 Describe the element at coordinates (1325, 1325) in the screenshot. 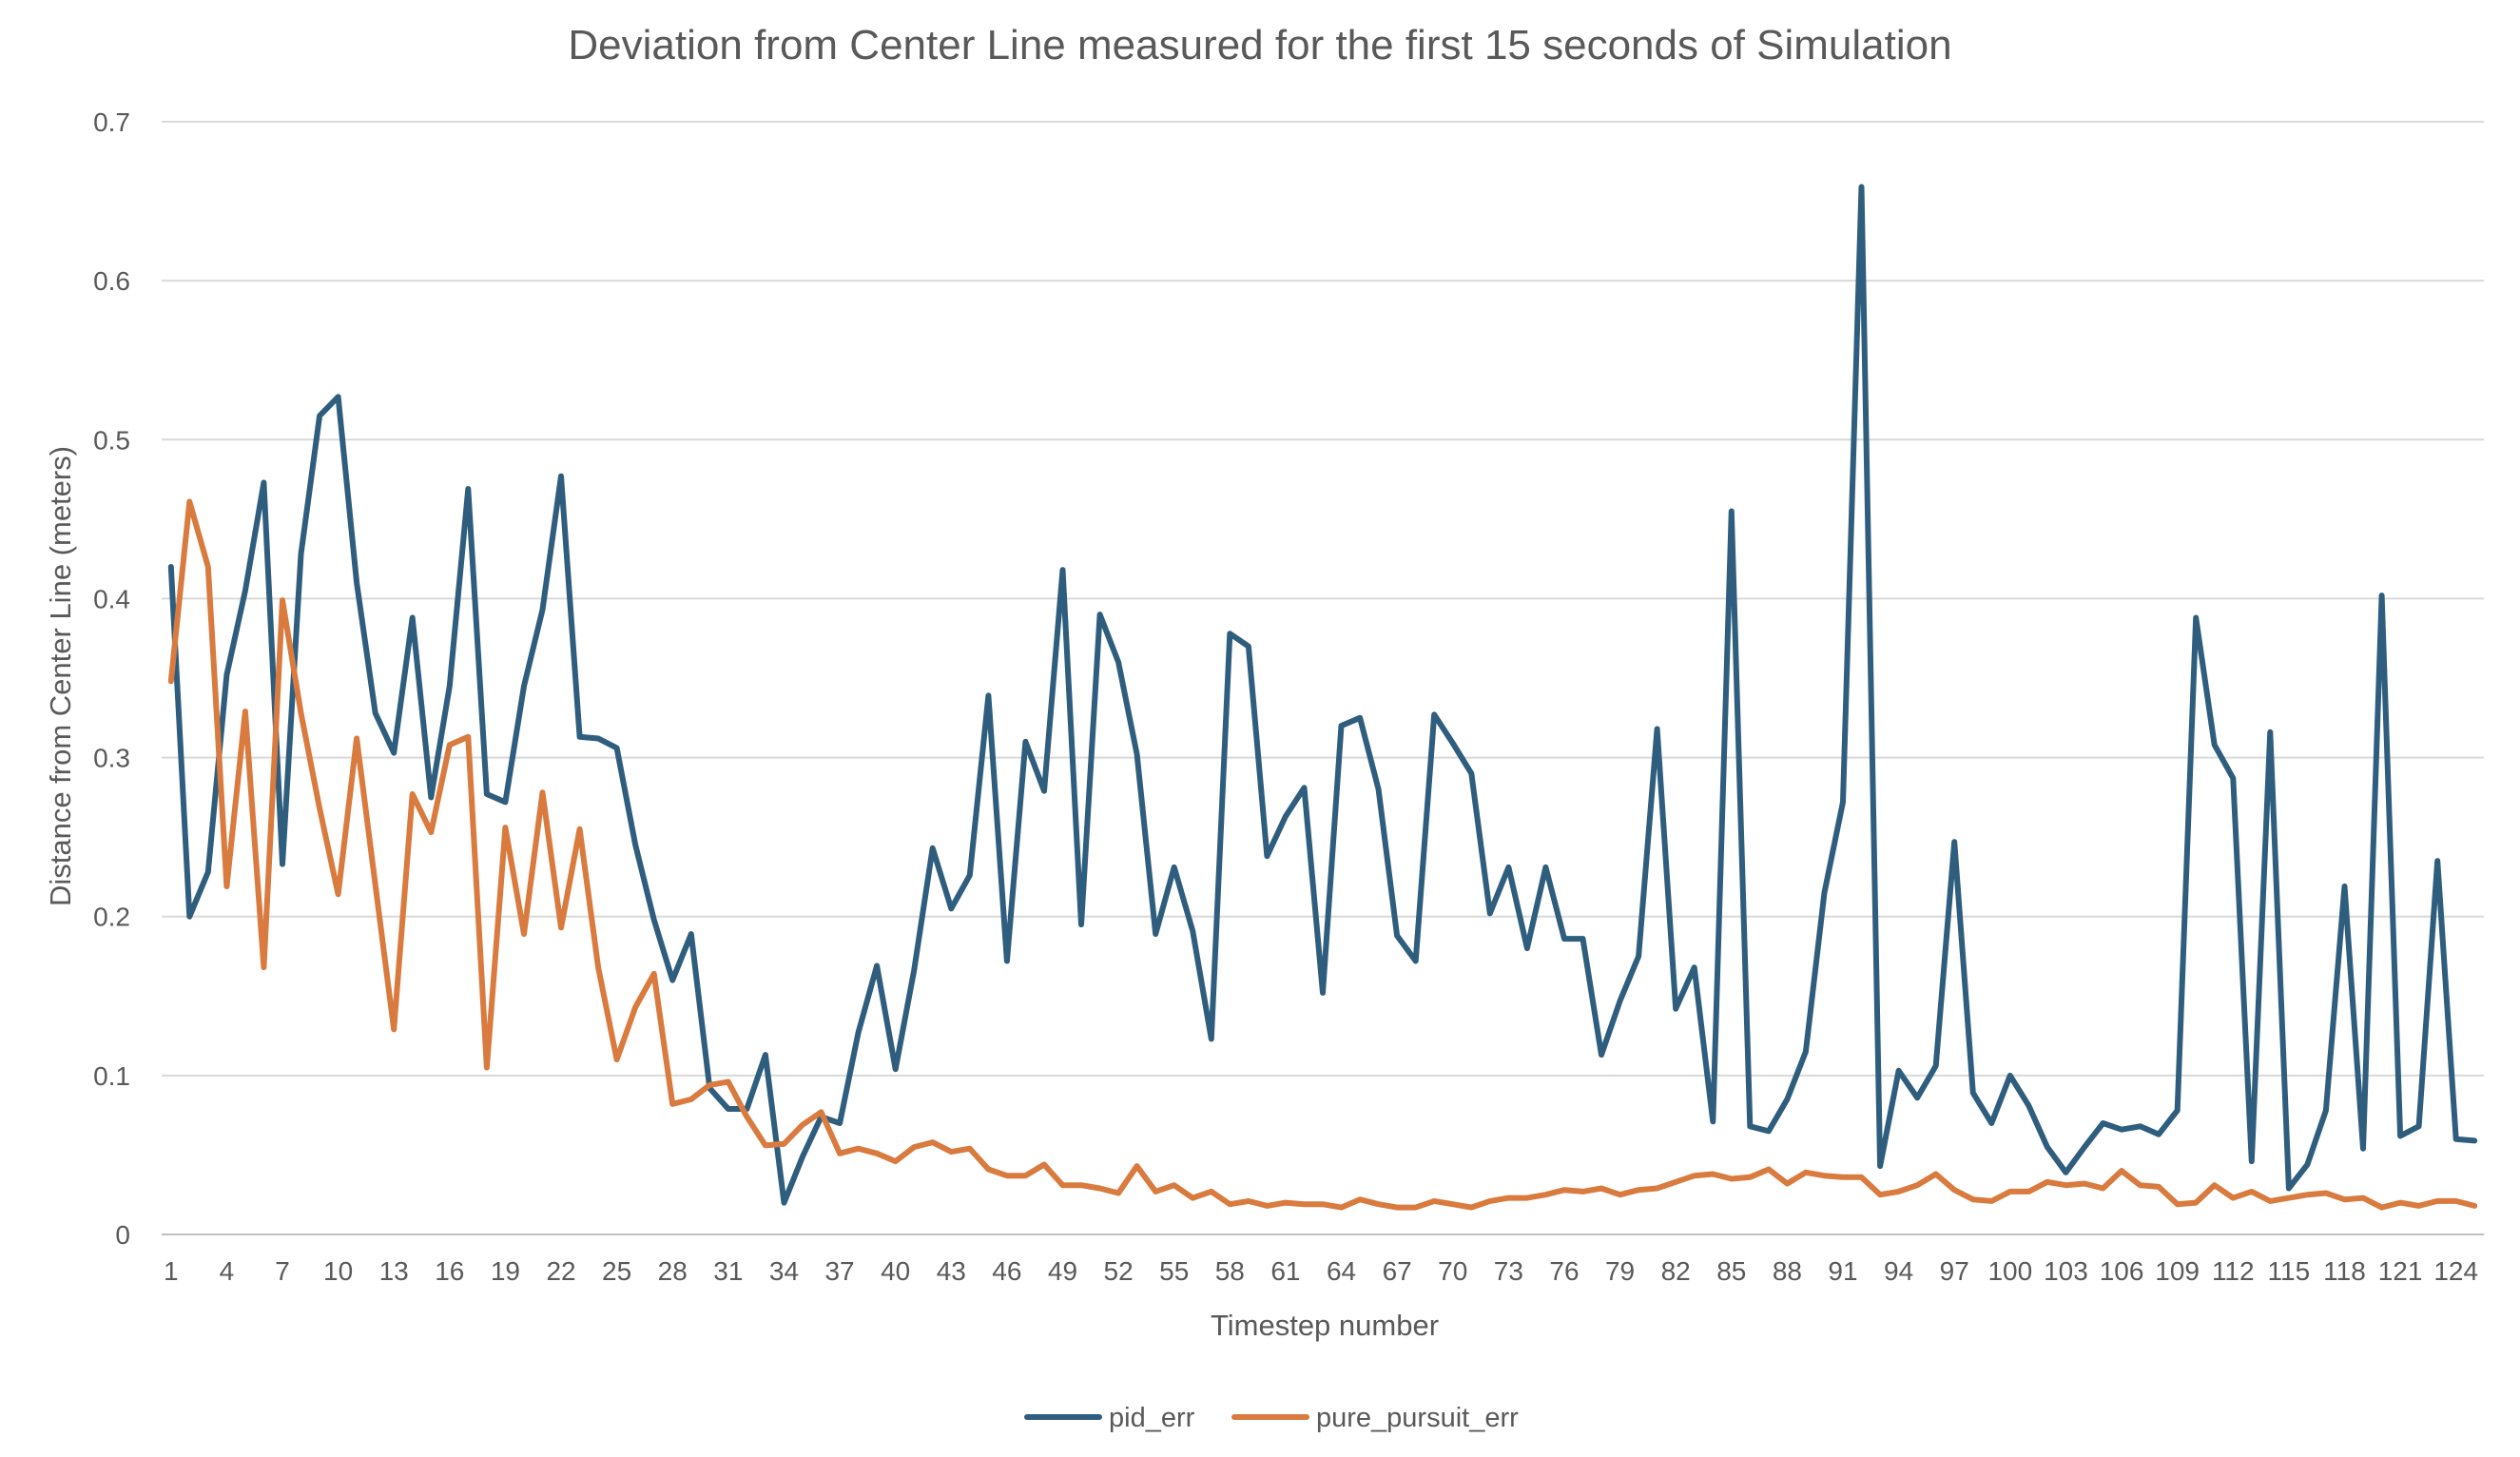

I see `x-axis-title: Timestep number` at that location.